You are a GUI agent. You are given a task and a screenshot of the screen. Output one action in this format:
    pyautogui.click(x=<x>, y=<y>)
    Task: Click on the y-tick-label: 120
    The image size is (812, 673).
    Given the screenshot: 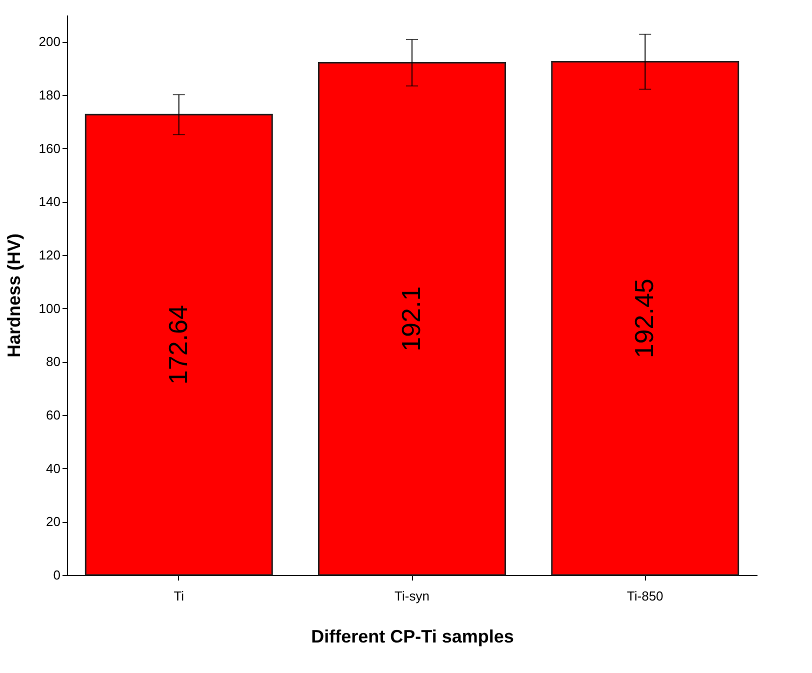 What is the action you would take?
    pyautogui.click(x=49, y=255)
    